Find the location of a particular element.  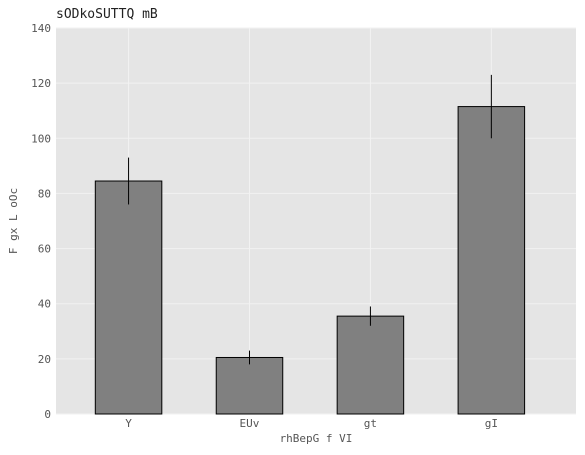

y-tick-label: 80 is located at coordinates (44, 193).